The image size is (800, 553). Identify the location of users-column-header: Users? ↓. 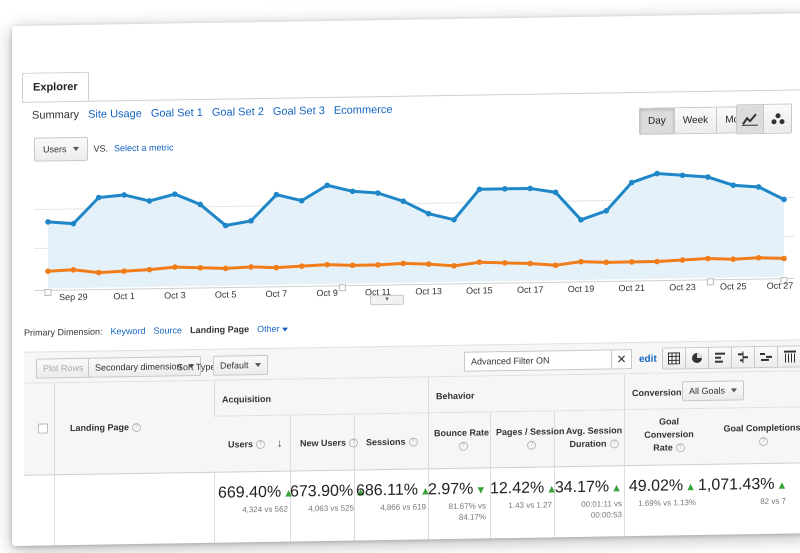
(255, 443).